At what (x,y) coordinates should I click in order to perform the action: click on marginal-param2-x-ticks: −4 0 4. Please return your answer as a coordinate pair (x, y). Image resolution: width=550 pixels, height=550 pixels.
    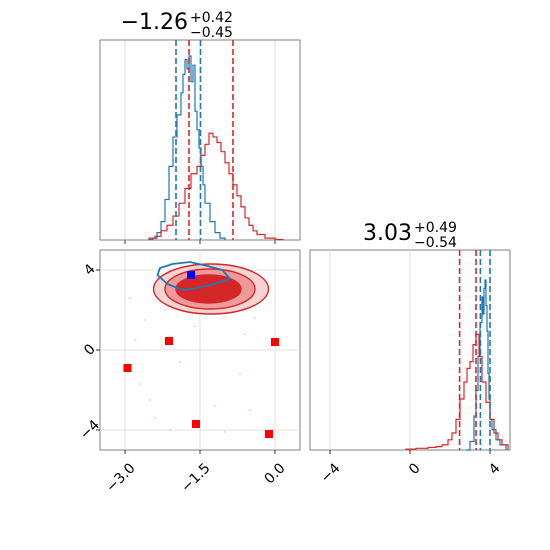
    Looking at the image, I should click on (411, 468).